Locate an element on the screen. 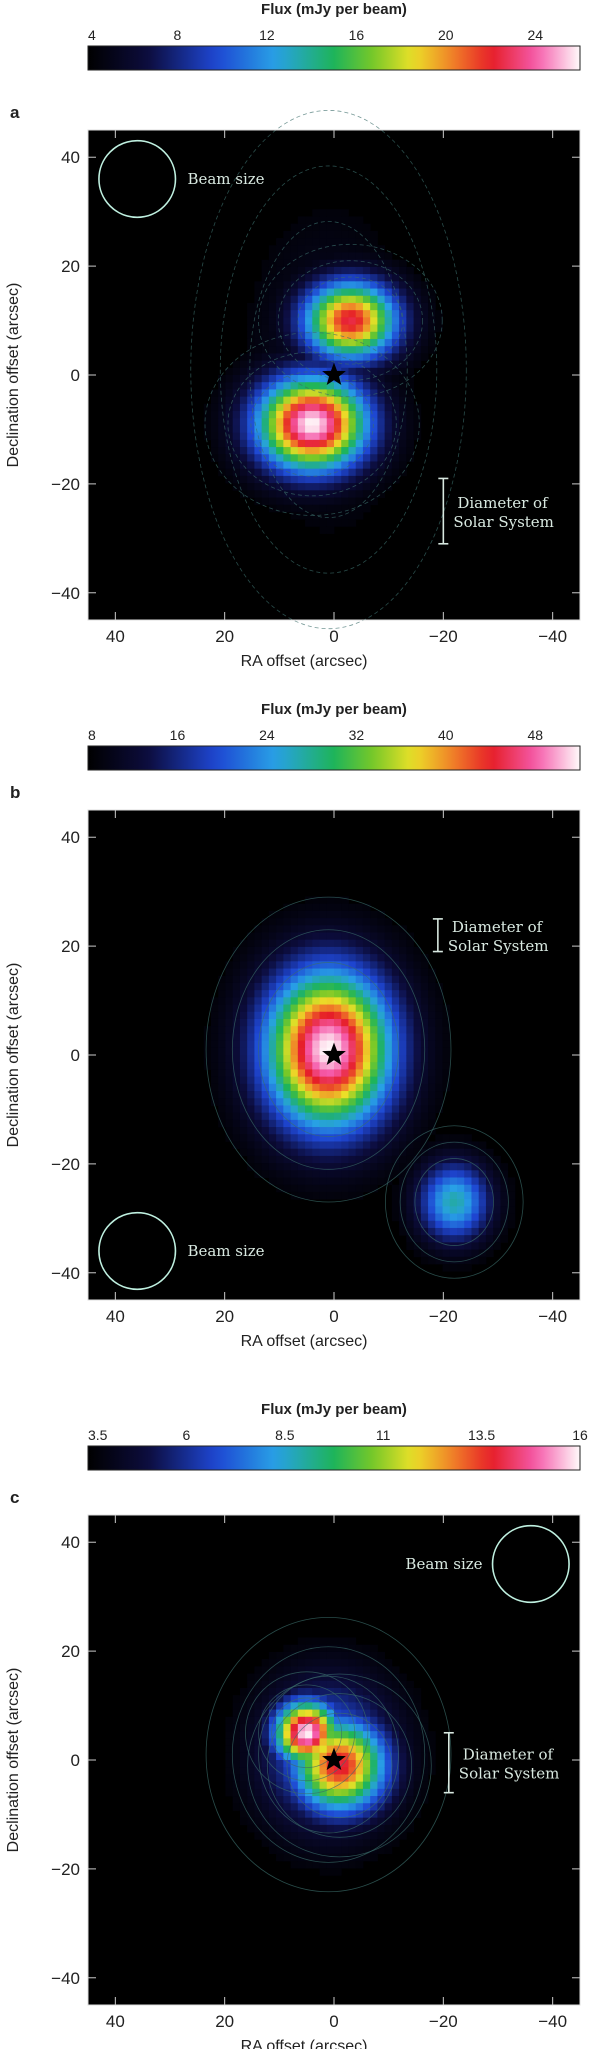 This screenshot has height=2049, width=600. beam-size-label: Beam size is located at coordinates (443, 1564).